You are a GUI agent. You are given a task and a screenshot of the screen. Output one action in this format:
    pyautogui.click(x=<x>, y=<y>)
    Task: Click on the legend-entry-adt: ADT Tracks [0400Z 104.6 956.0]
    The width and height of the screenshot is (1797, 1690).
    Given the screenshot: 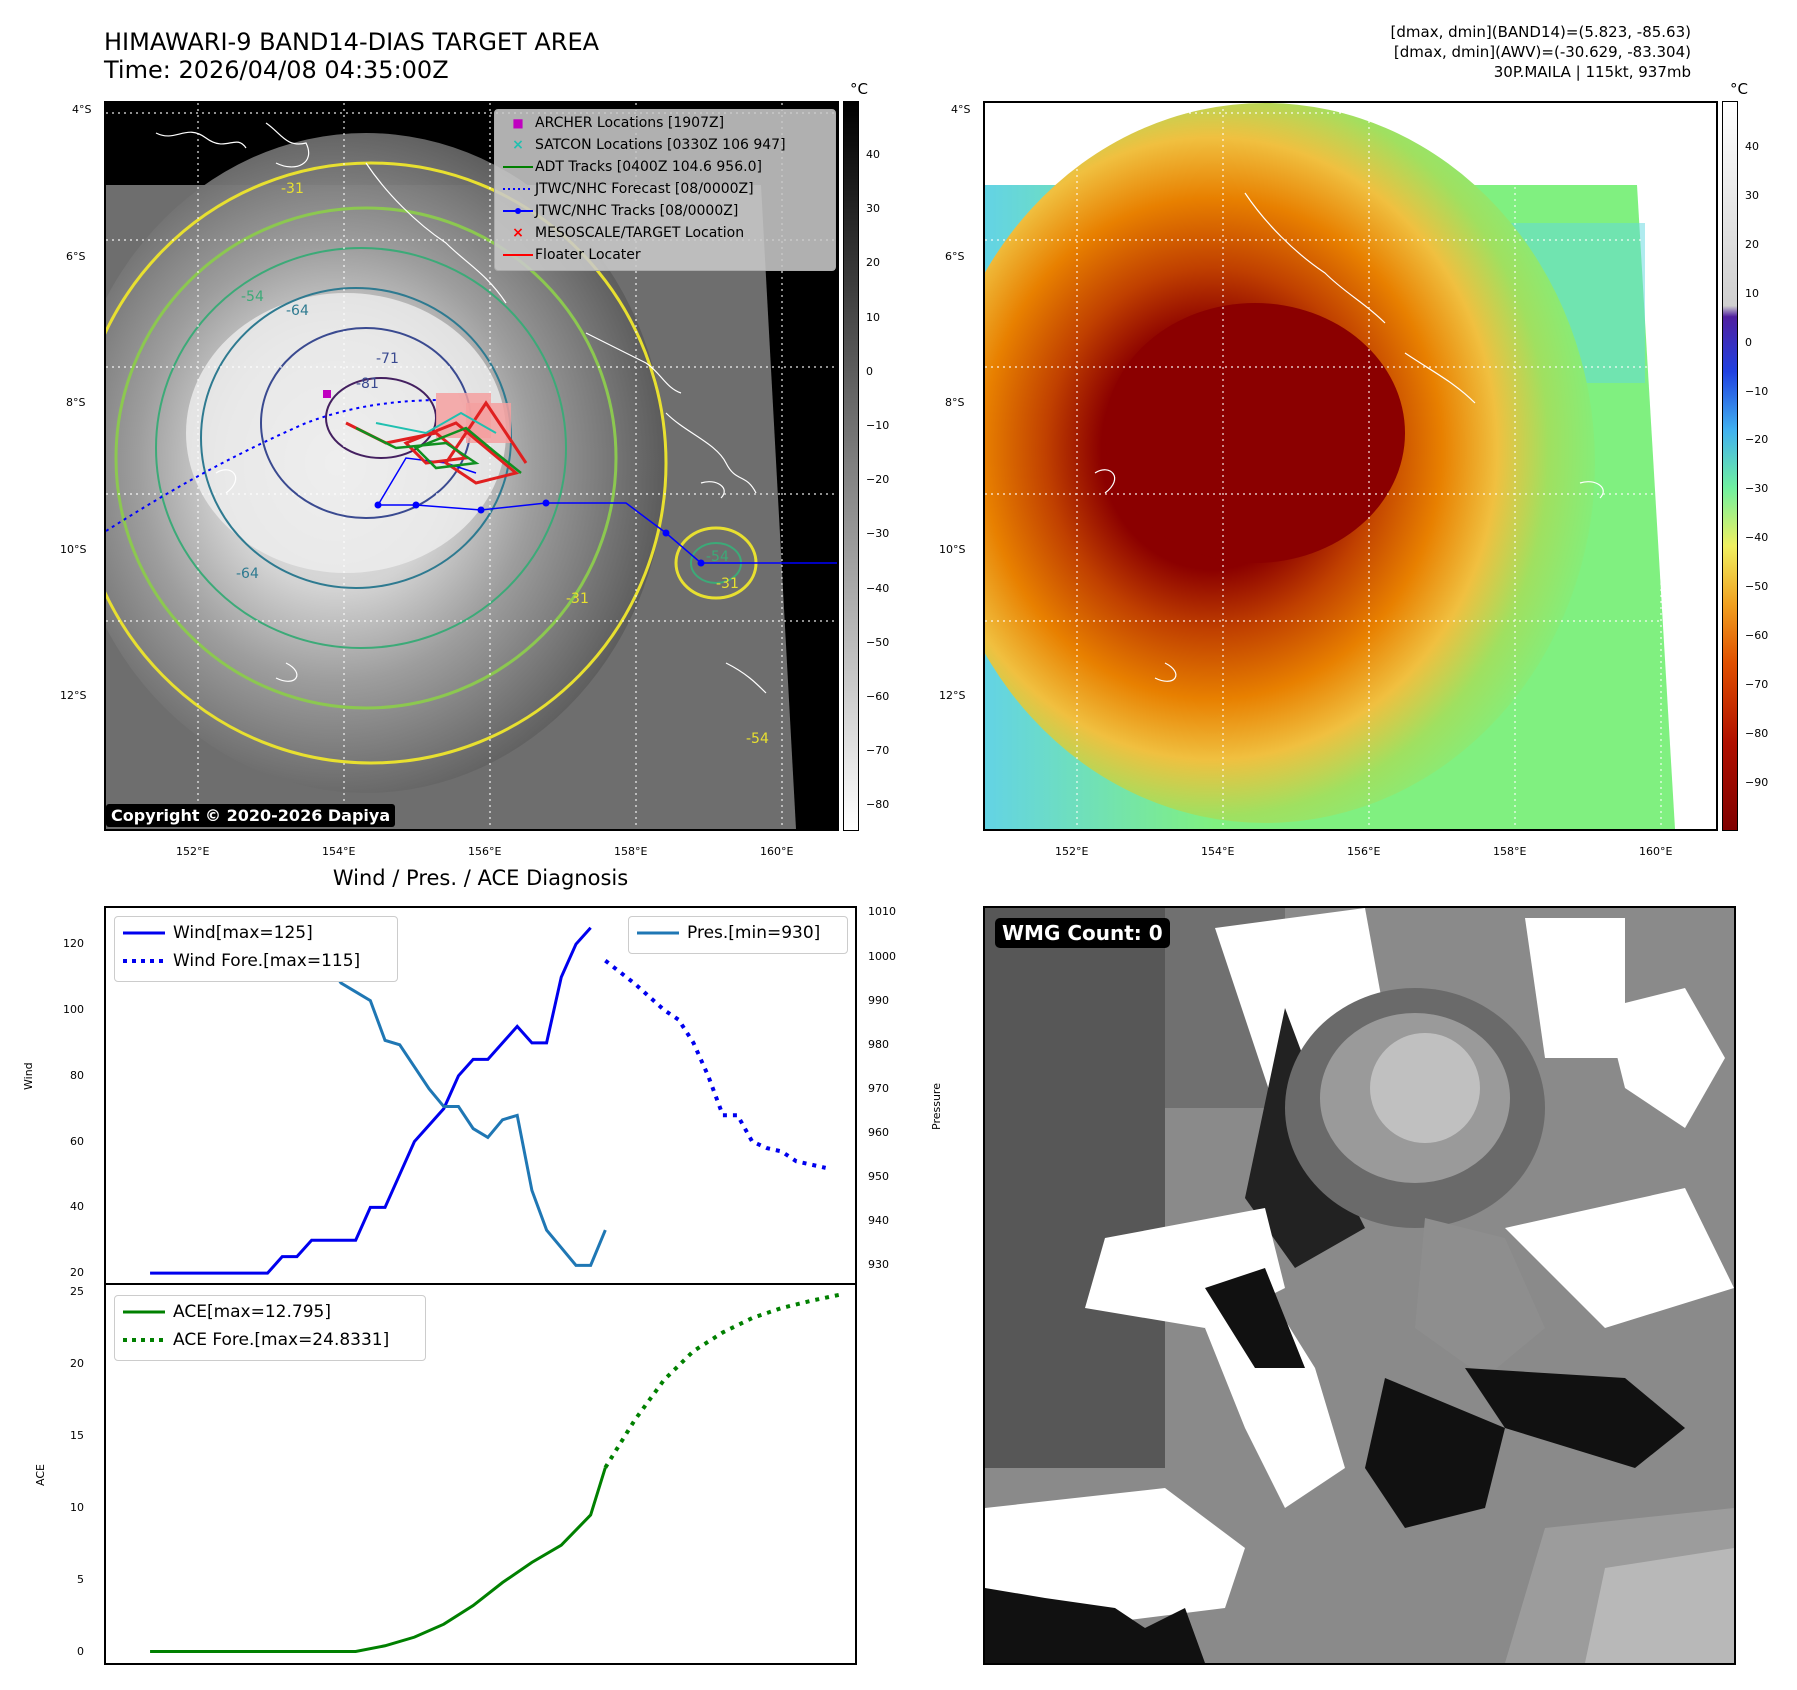 What is the action you would take?
    pyautogui.click(x=632, y=167)
    